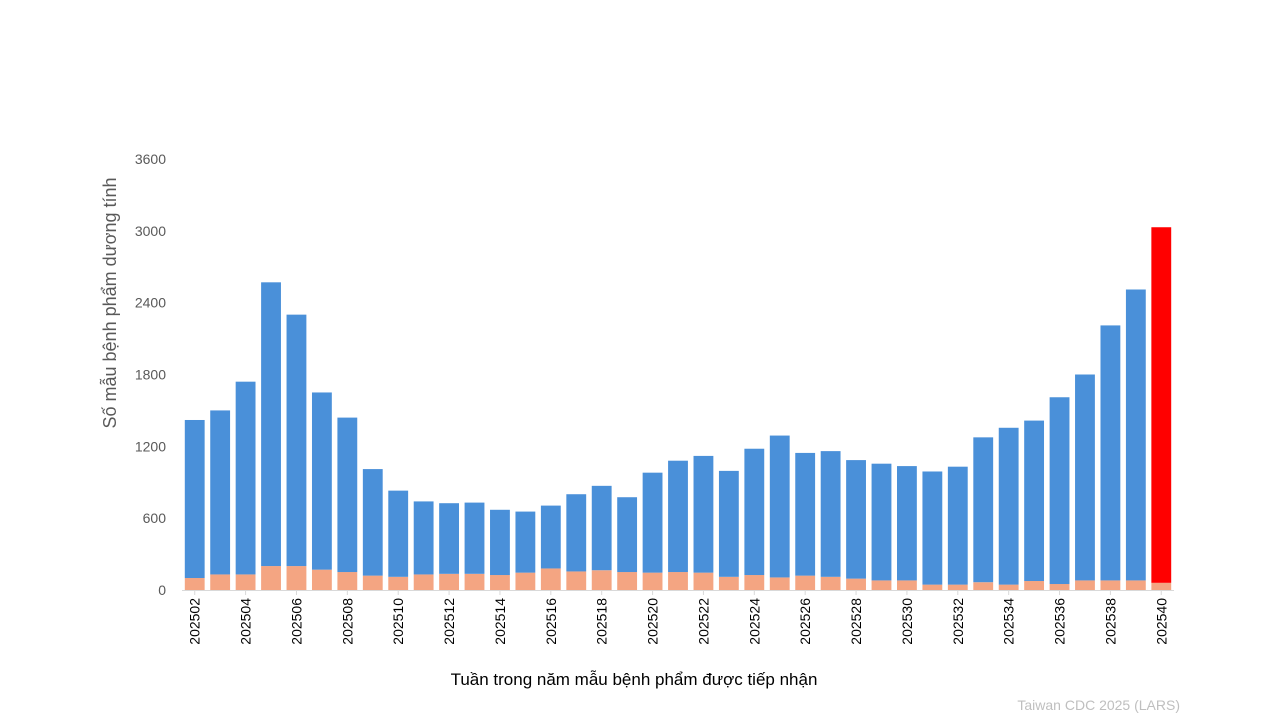 The height and width of the screenshot is (720, 1280). What do you see at coordinates (653, 621) in the screenshot?
I see `x-tick-label: 202520` at bounding box center [653, 621].